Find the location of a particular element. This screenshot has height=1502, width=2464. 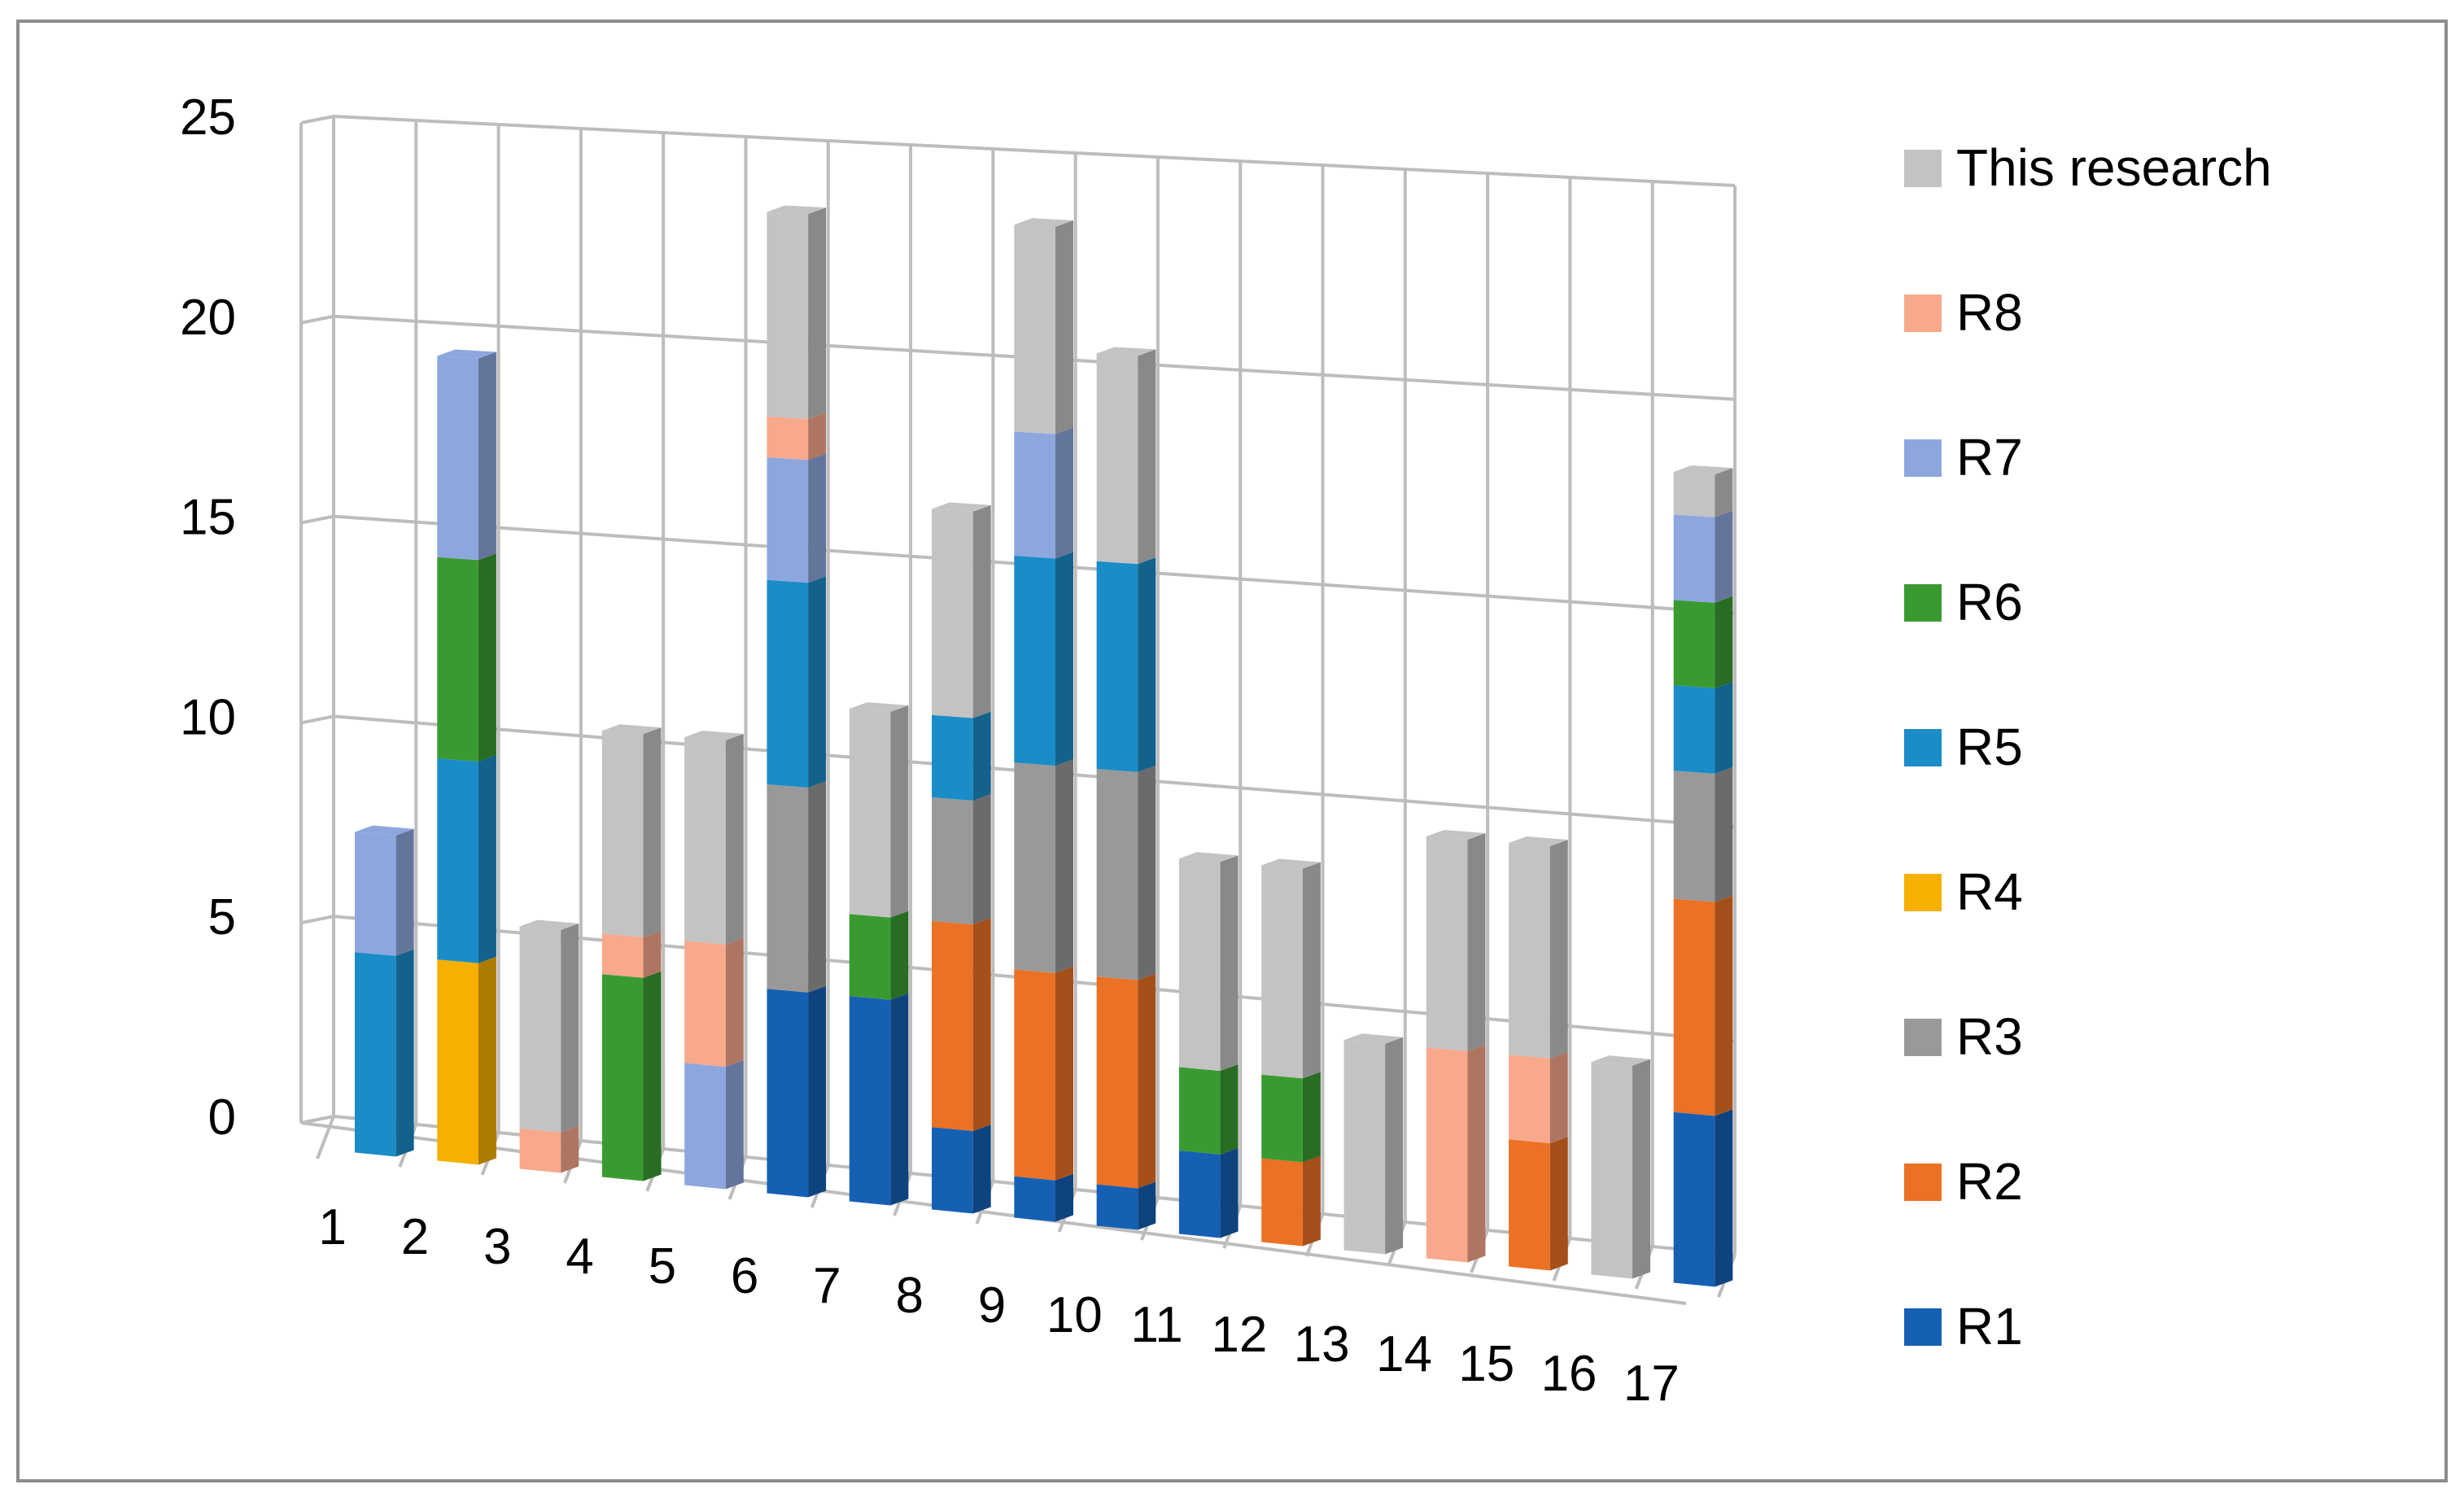

x-tick-label: 16 is located at coordinates (1569, 1374).